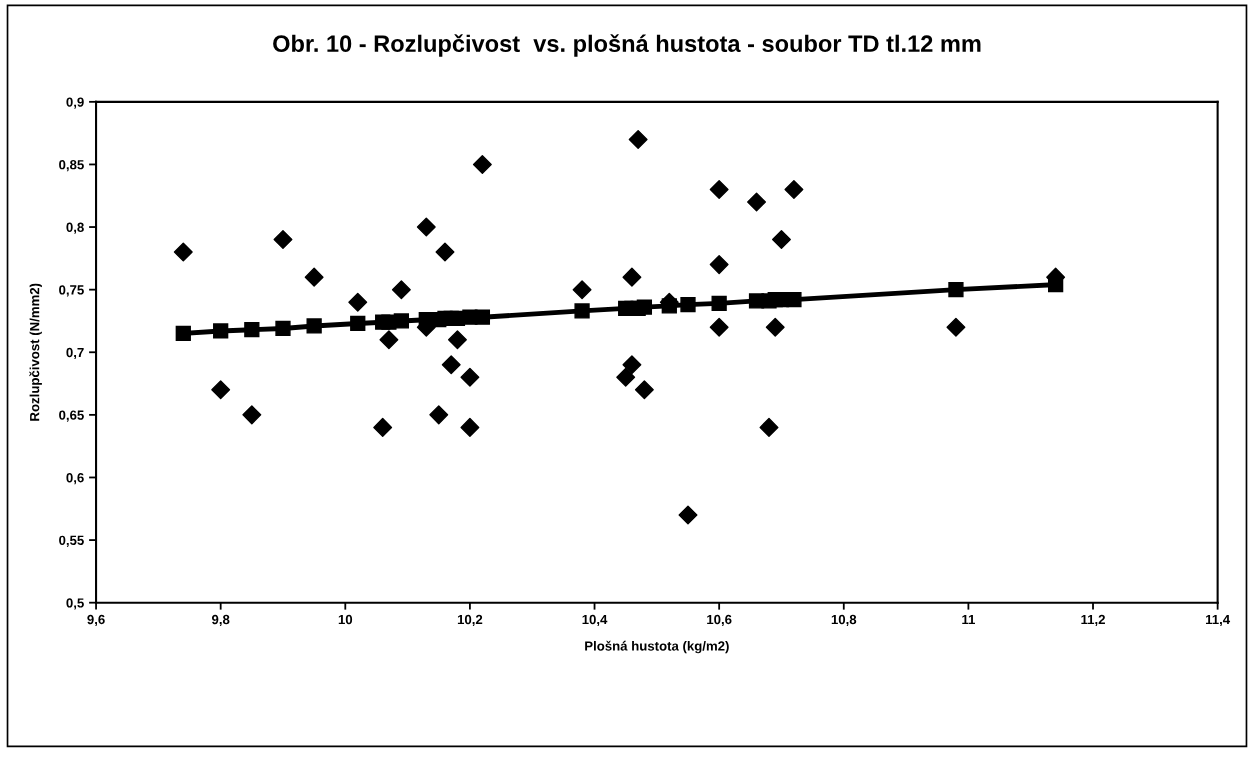 Image resolution: width=1254 pixels, height=760 pixels. Describe the element at coordinates (75, 103) in the screenshot. I see `y-tick-label: 0,9` at that location.